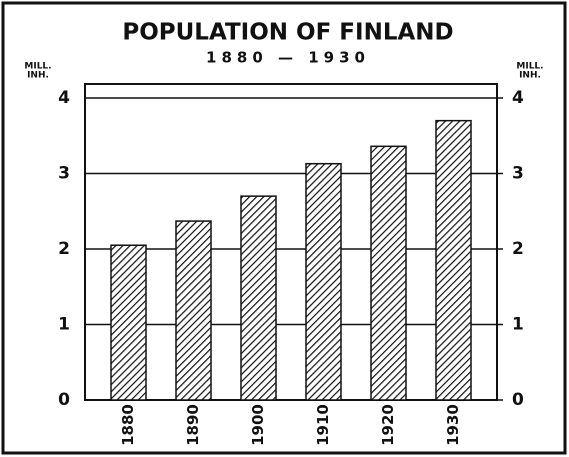 This screenshot has width=569, height=457. Describe the element at coordinates (453, 425) in the screenshot. I see `x-tick-label: 1930` at that location.